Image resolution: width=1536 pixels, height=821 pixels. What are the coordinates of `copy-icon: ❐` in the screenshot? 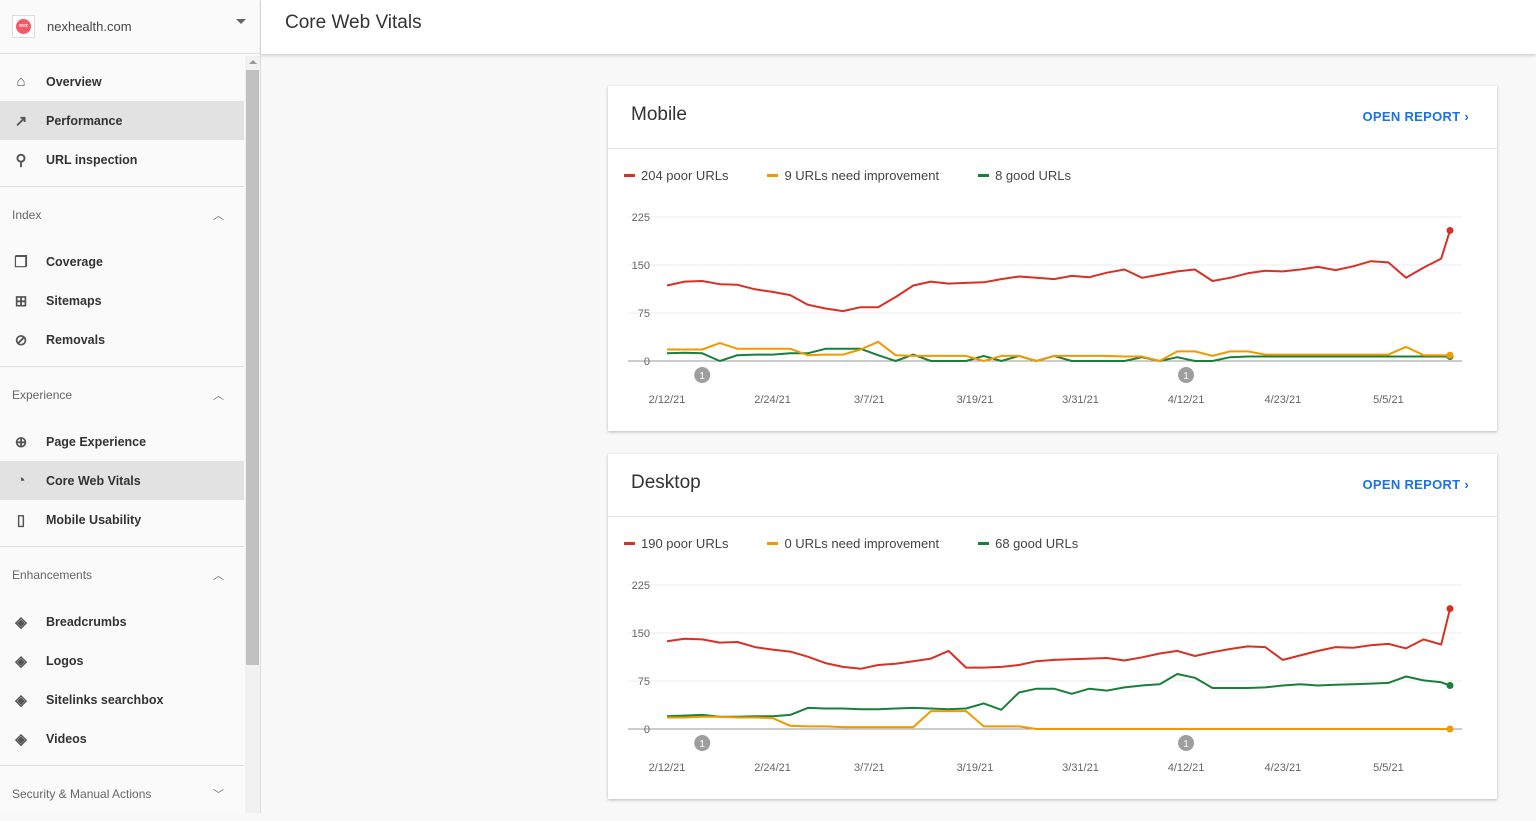 It's located at (21, 262).